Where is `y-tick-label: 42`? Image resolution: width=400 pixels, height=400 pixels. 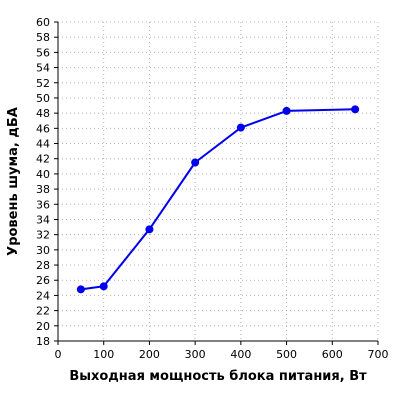
y-tick-label: 42 is located at coordinates (43, 159).